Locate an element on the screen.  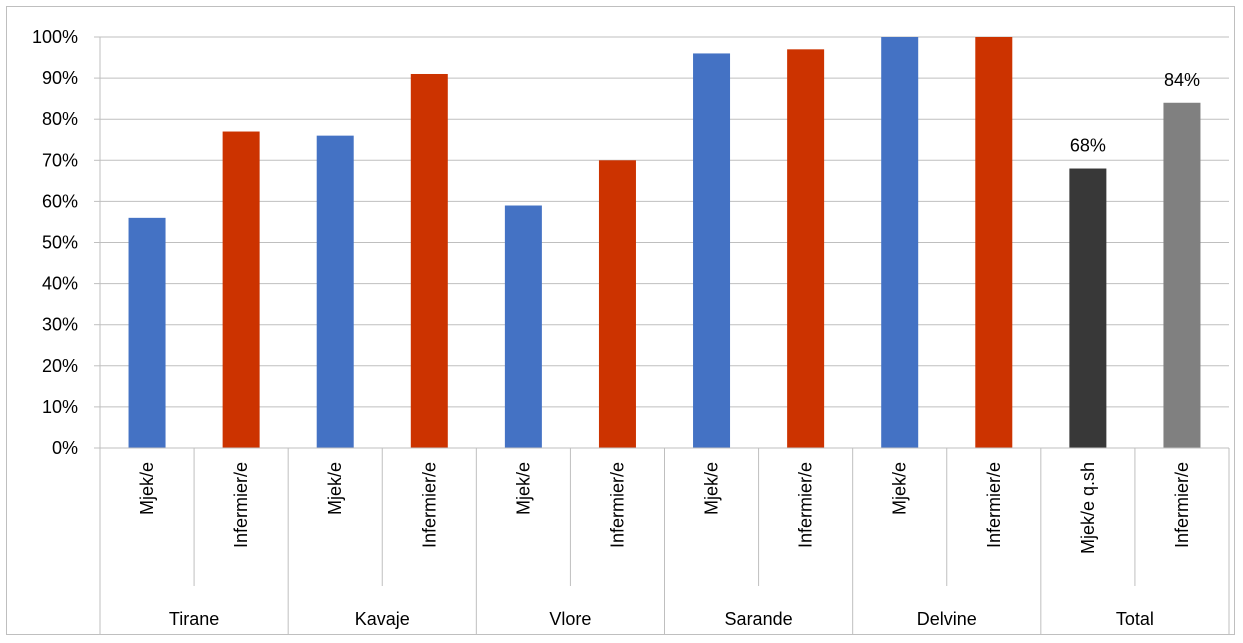
y-tick-label: 80% is located at coordinates (60, 119).